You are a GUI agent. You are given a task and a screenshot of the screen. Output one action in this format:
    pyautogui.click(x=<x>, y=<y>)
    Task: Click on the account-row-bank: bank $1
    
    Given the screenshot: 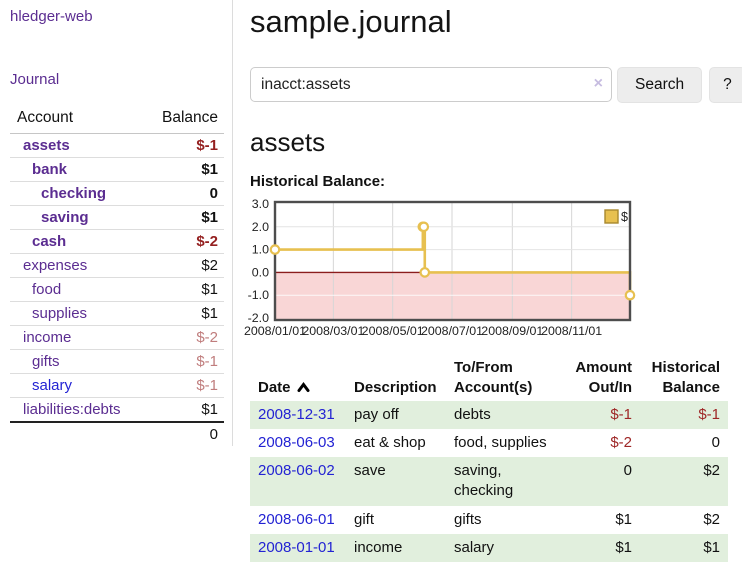 What is the action you would take?
    pyautogui.click(x=117, y=169)
    